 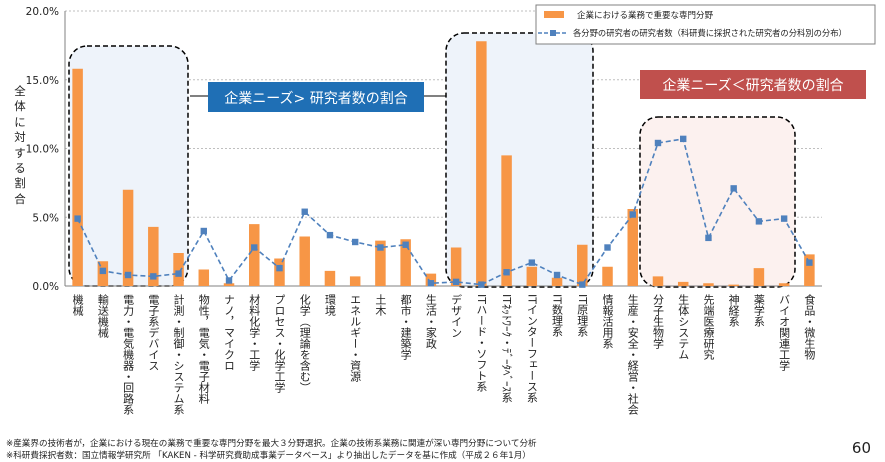 I want to click on x-tick-label: 生活・家政, so click(x=430, y=321).